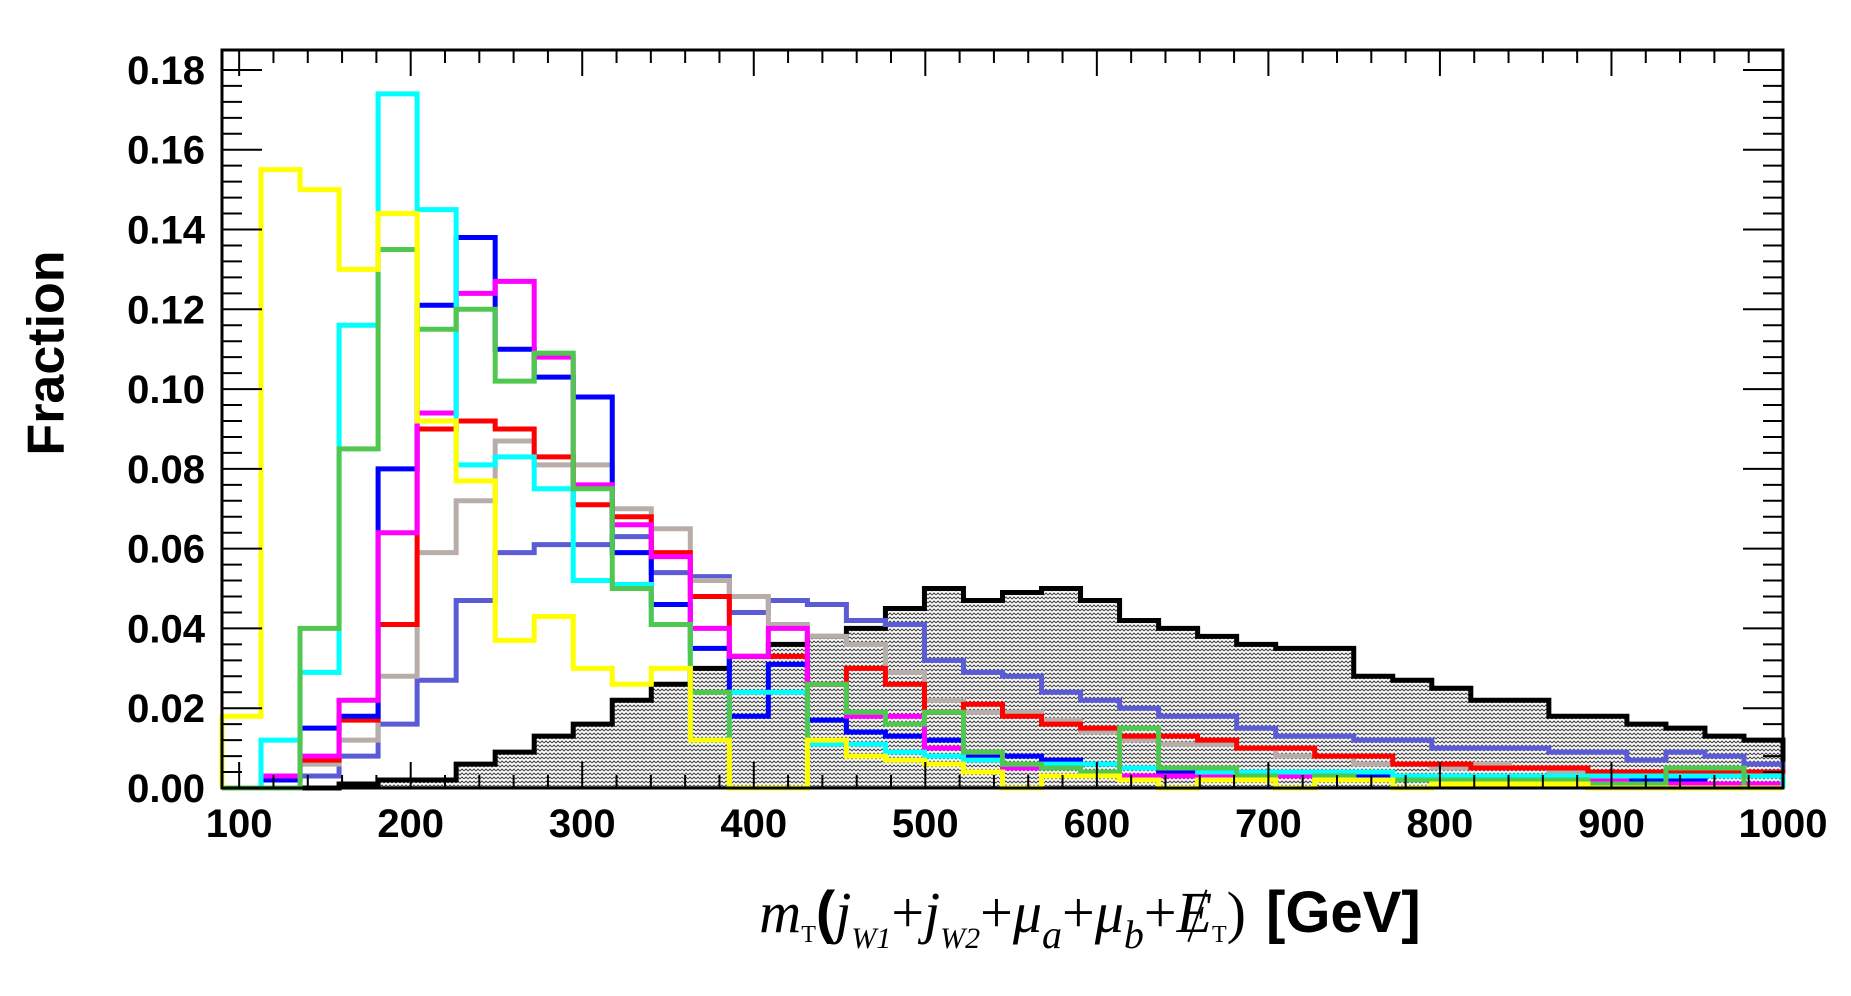 The height and width of the screenshot is (996, 1851). Describe the element at coordinates (1096, 824) in the screenshot. I see `x-tick-label: 600` at that location.